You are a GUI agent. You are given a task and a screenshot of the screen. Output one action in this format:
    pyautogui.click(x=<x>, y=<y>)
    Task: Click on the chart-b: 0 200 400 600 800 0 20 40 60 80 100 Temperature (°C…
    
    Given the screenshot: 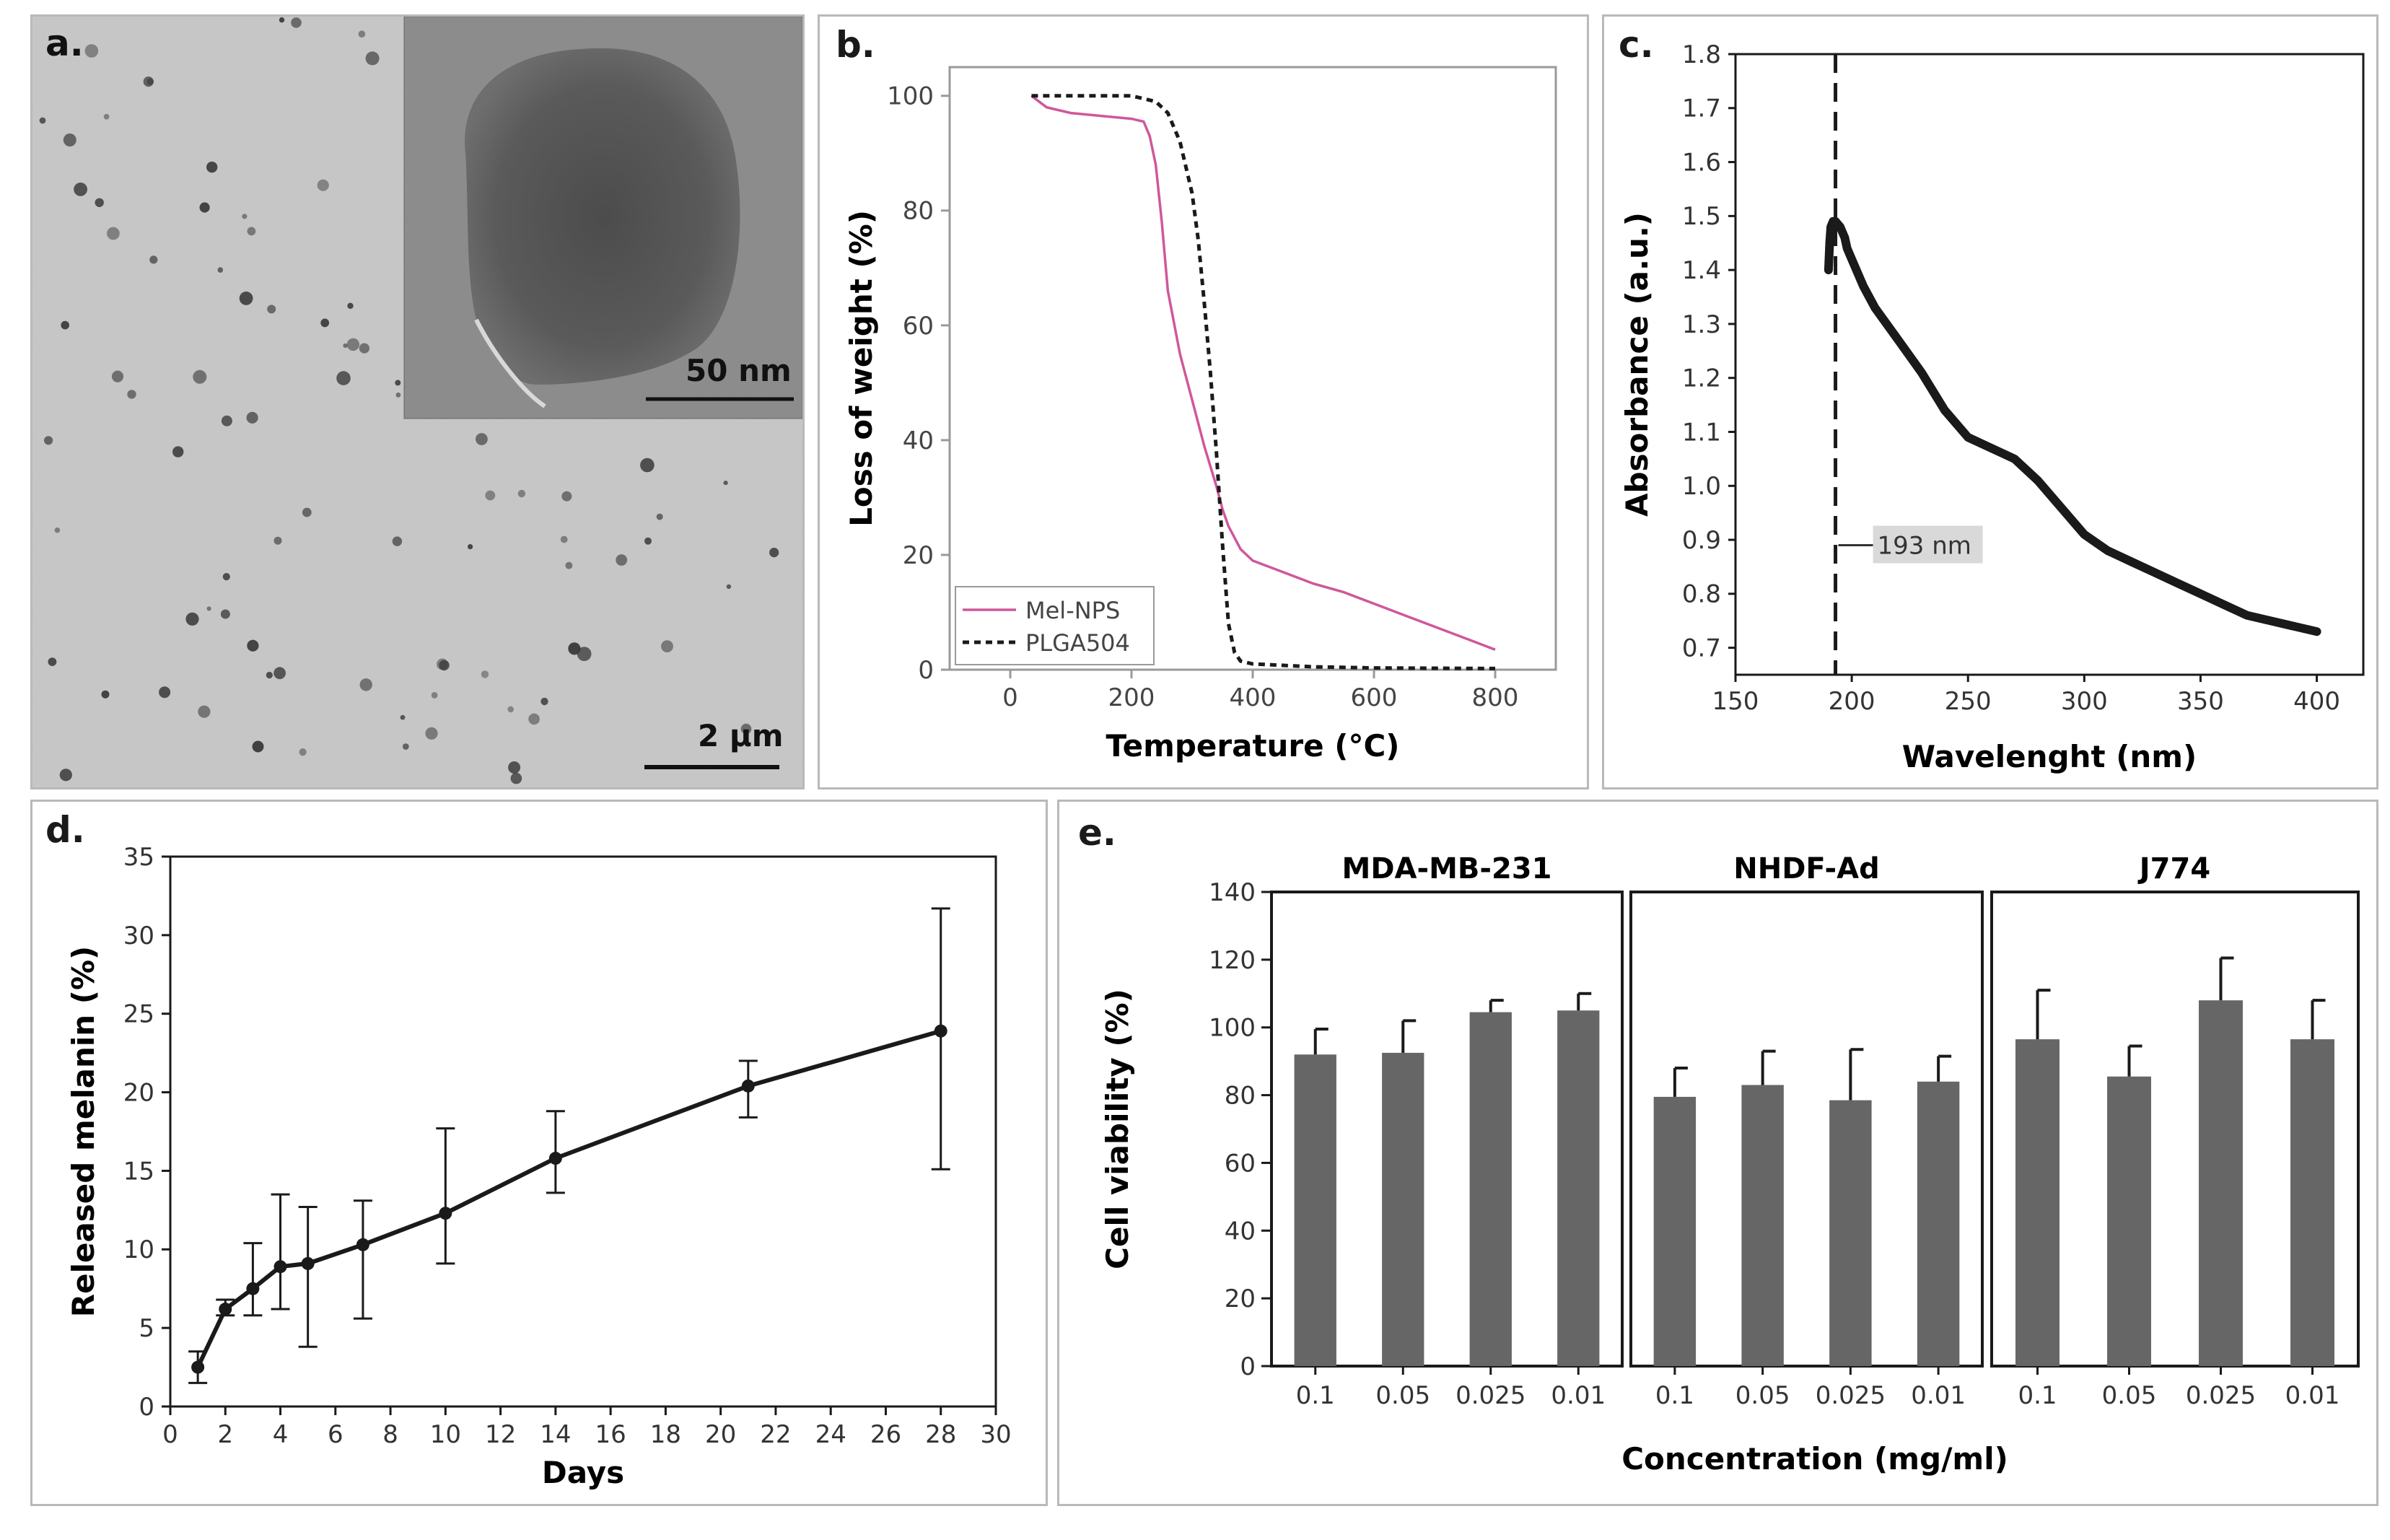 What is the action you would take?
    pyautogui.click(x=1200, y=415)
    